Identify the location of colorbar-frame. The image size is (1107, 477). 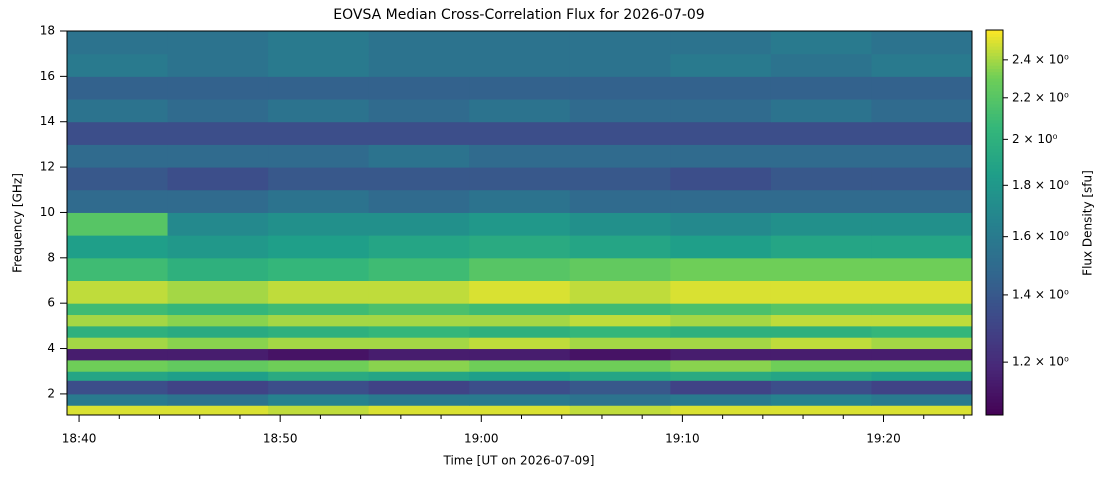
(994, 222).